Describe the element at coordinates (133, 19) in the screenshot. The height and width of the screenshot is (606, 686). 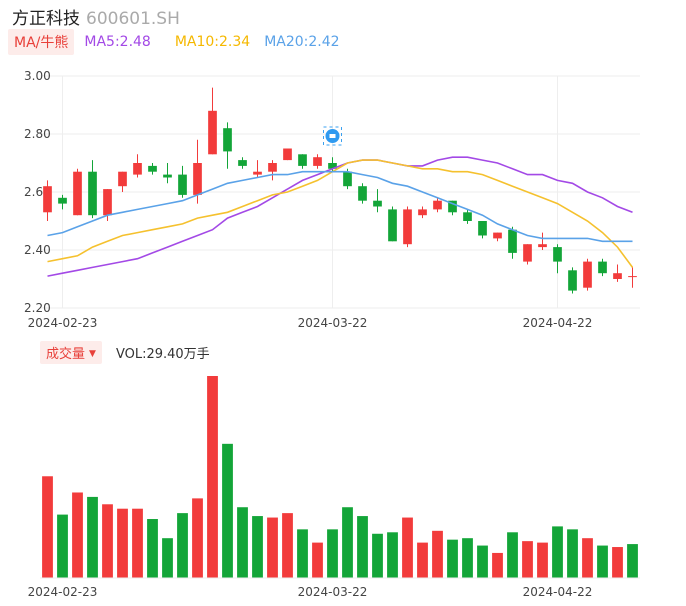
I see `stock-code: 600601.SH` at that location.